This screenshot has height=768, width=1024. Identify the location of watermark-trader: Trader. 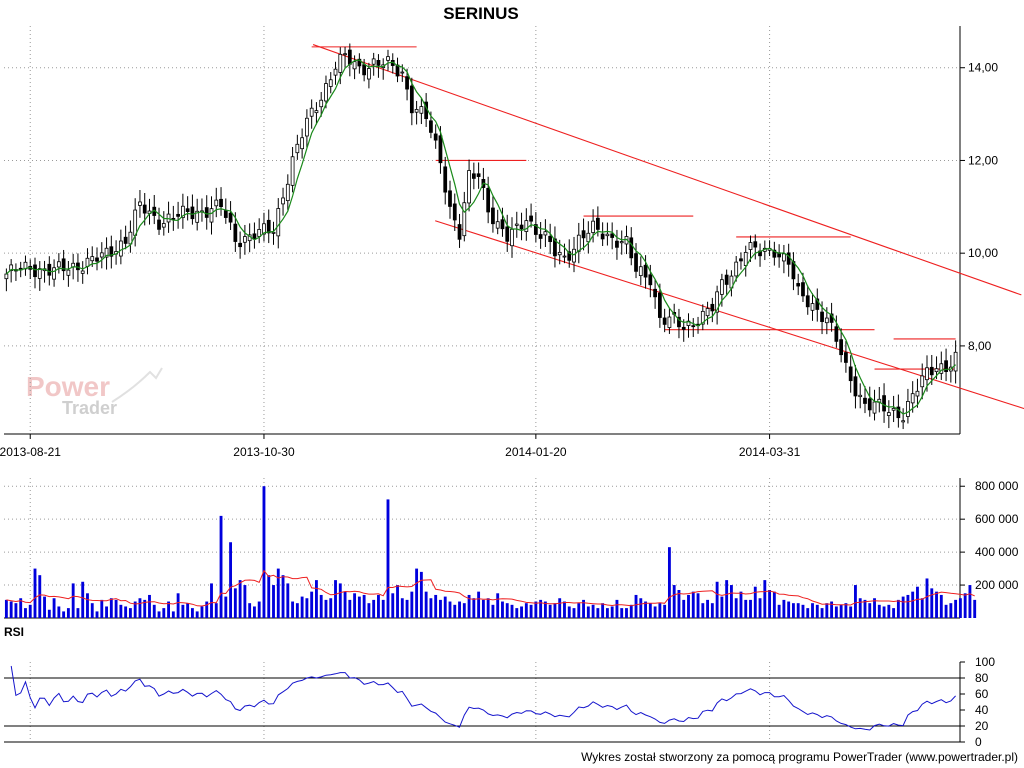
(89, 408).